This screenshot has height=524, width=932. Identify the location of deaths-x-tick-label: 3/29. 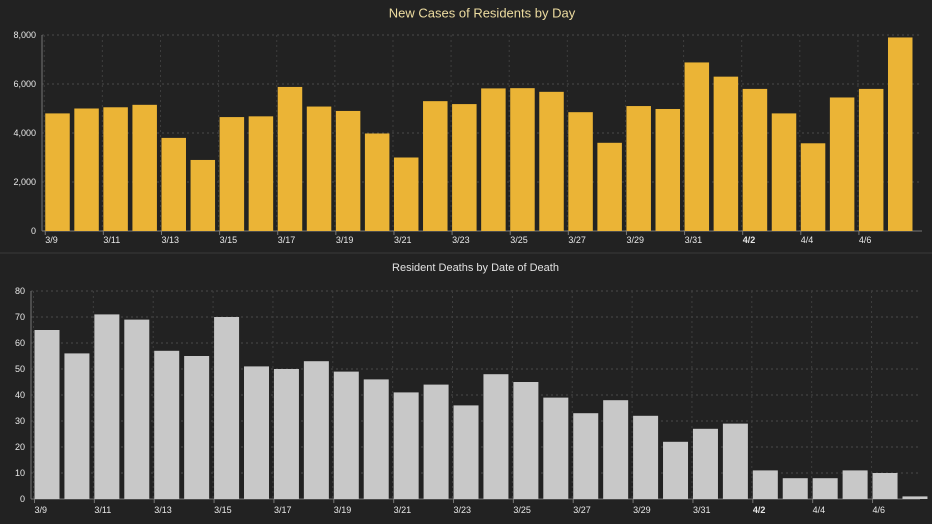
(642, 510).